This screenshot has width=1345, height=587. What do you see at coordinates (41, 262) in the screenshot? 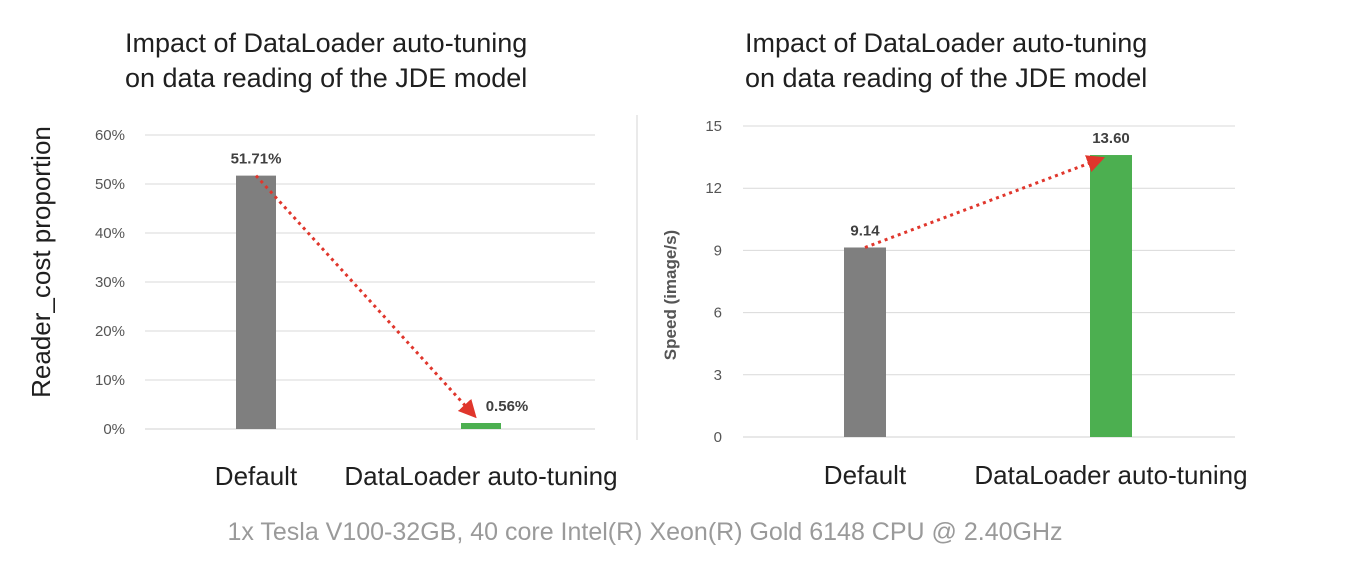
I see `chart-reader-cost-y-axis-label: Reader_cost proportion` at bounding box center [41, 262].